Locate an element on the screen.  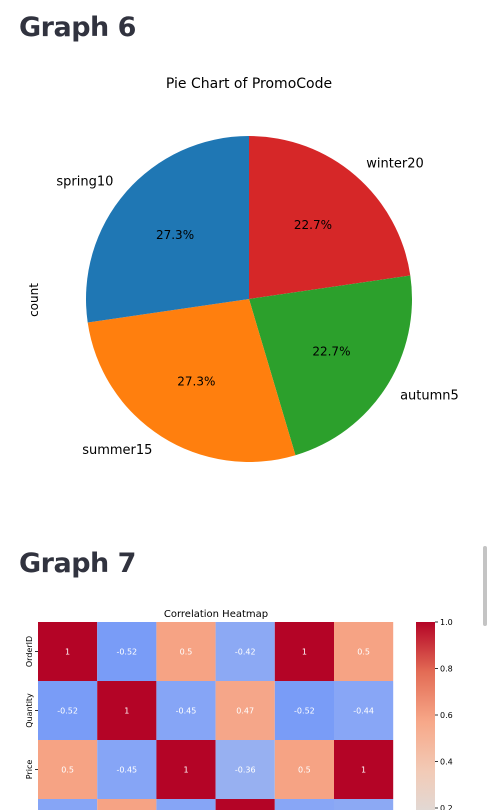
heatmap-cell-value: 0.47 is located at coordinates (245, 711).